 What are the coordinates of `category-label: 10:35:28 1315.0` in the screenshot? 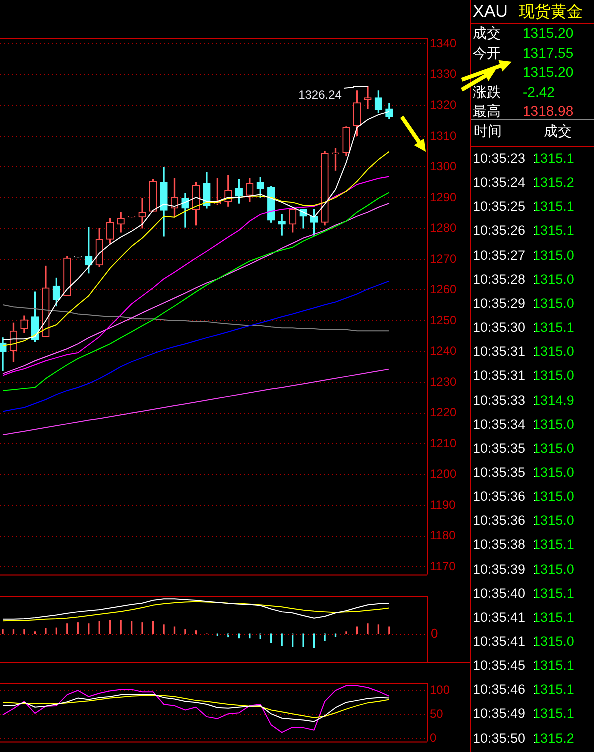 It's located at (523, 279).